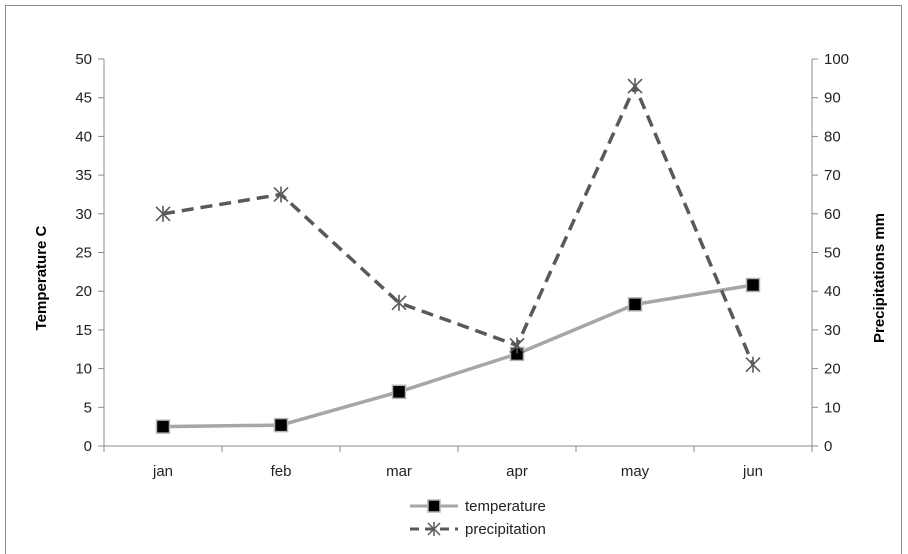 Image resolution: width=908 pixels, height=554 pixels. Describe the element at coordinates (41, 277) in the screenshot. I see `y-axis-title: Temperature C` at that location.